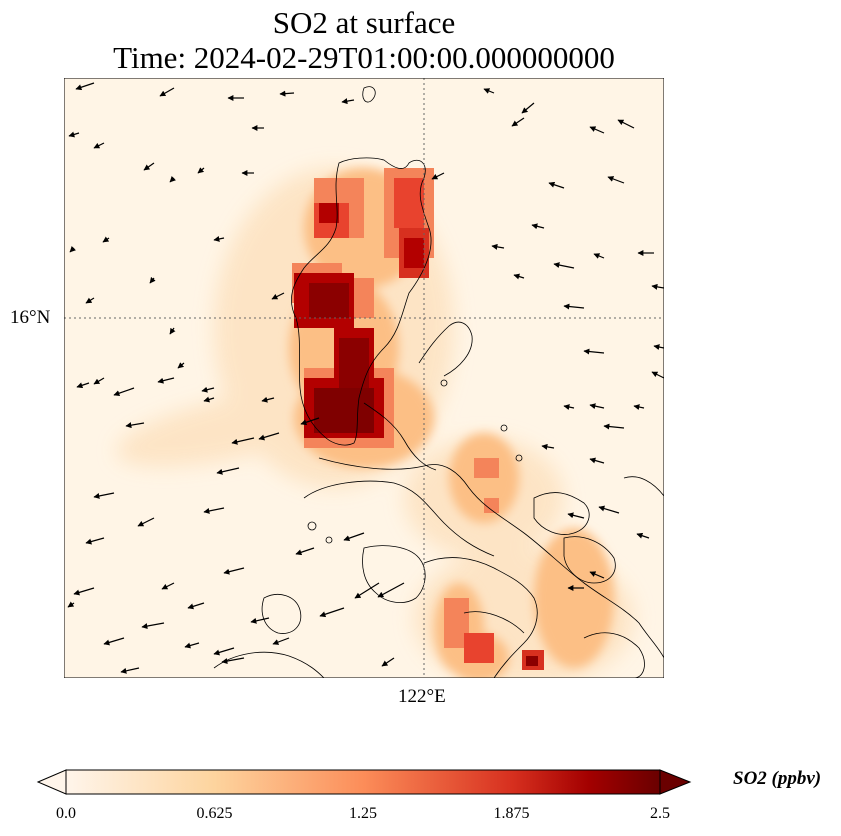 The image size is (841, 836). I want to click on colorbar-max-extend, so click(675, 782).